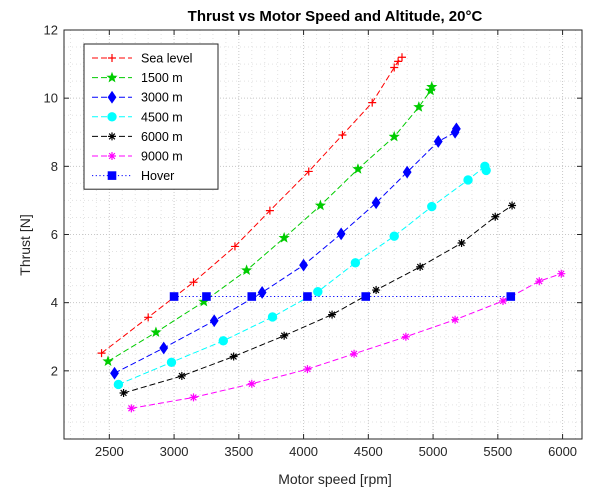 The width and height of the screenshot is (594, 495). What do you see at coordinates (54, 166) in the screenshot?
I see `y-tick-label: 8` at bounding box center [54, 166].